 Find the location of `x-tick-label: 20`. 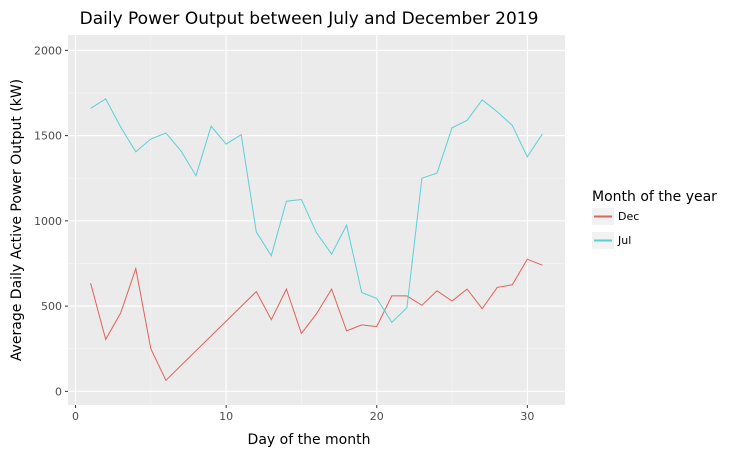

x-tick-label: 20 is located at coordinates (377, 416).